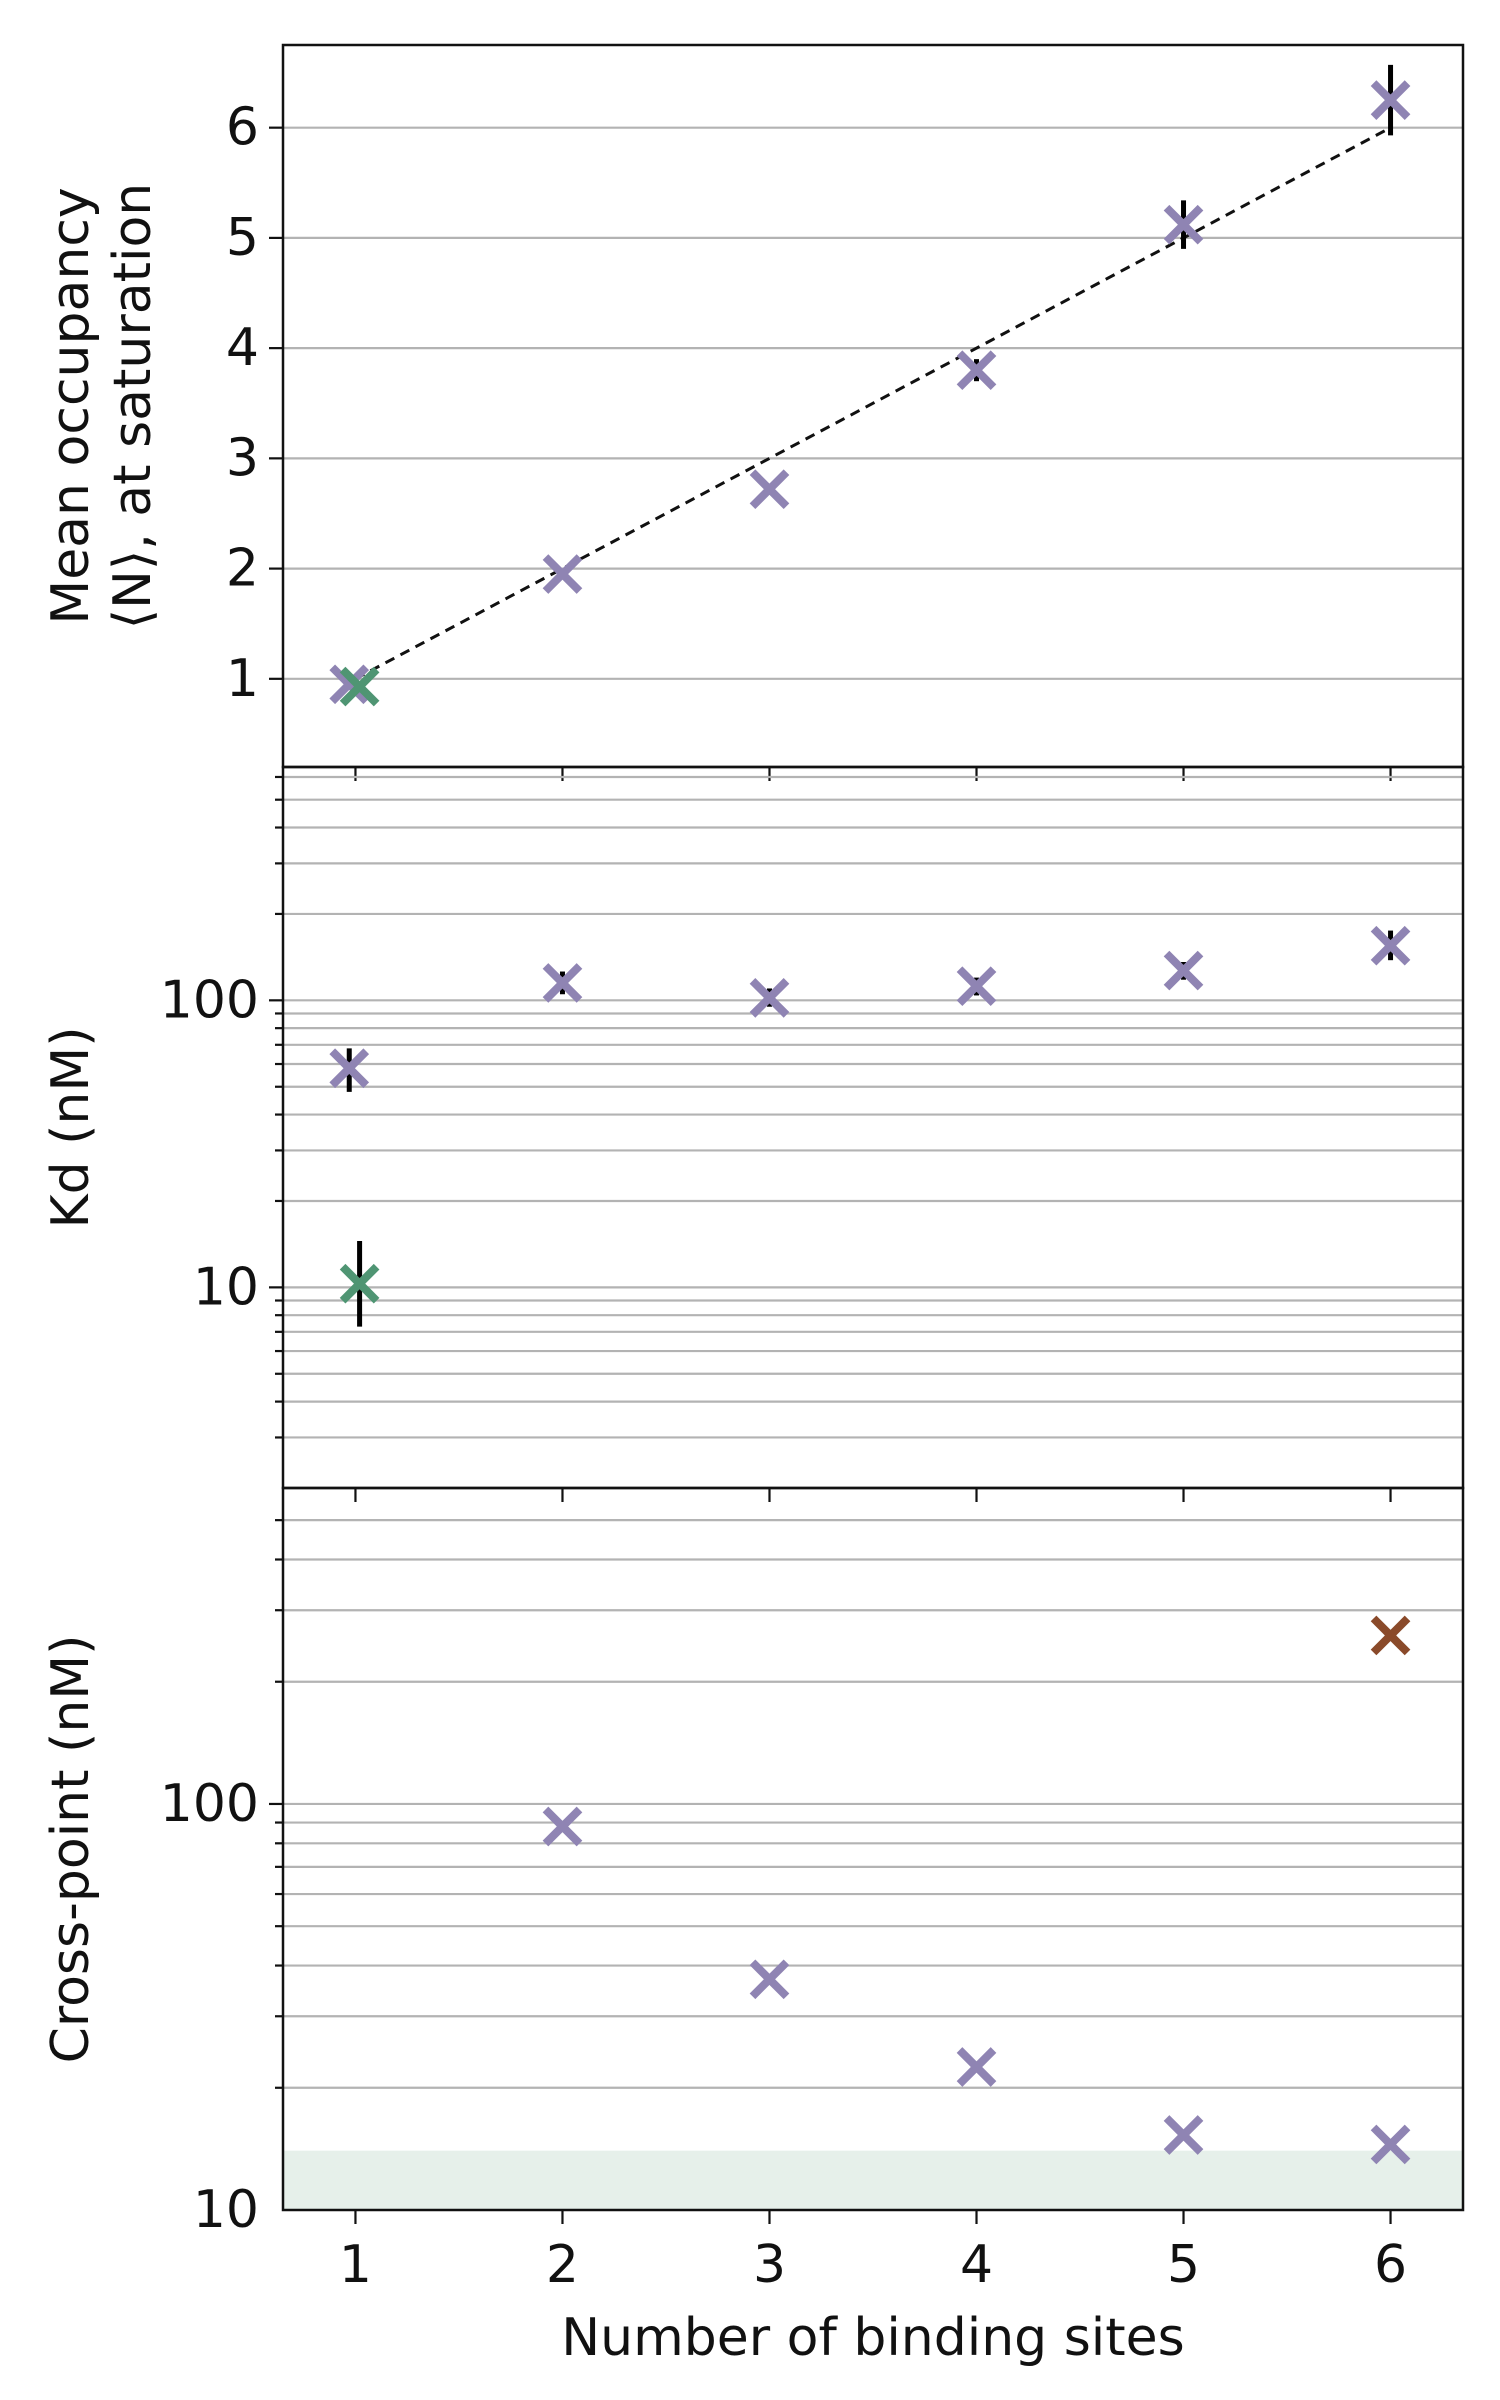 The height and width of the screenshot is (2400, 1500). What do you see at coordinates (976, 2265) in the screenshot?
I see `x-tick-label: 4` at bounding box center [976, 2265].